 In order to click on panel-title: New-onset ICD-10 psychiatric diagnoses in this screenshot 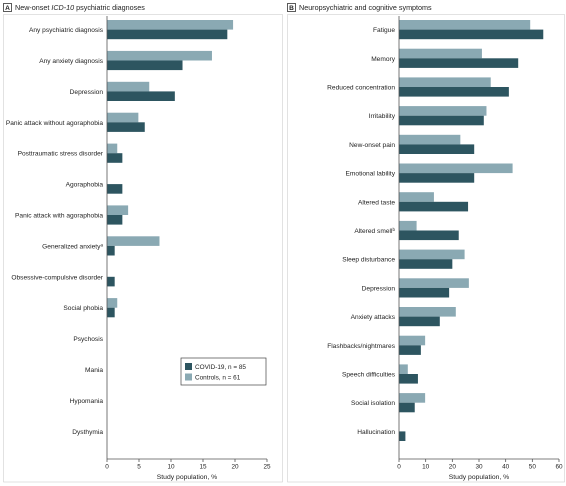, I will do `click(80, 7)`.